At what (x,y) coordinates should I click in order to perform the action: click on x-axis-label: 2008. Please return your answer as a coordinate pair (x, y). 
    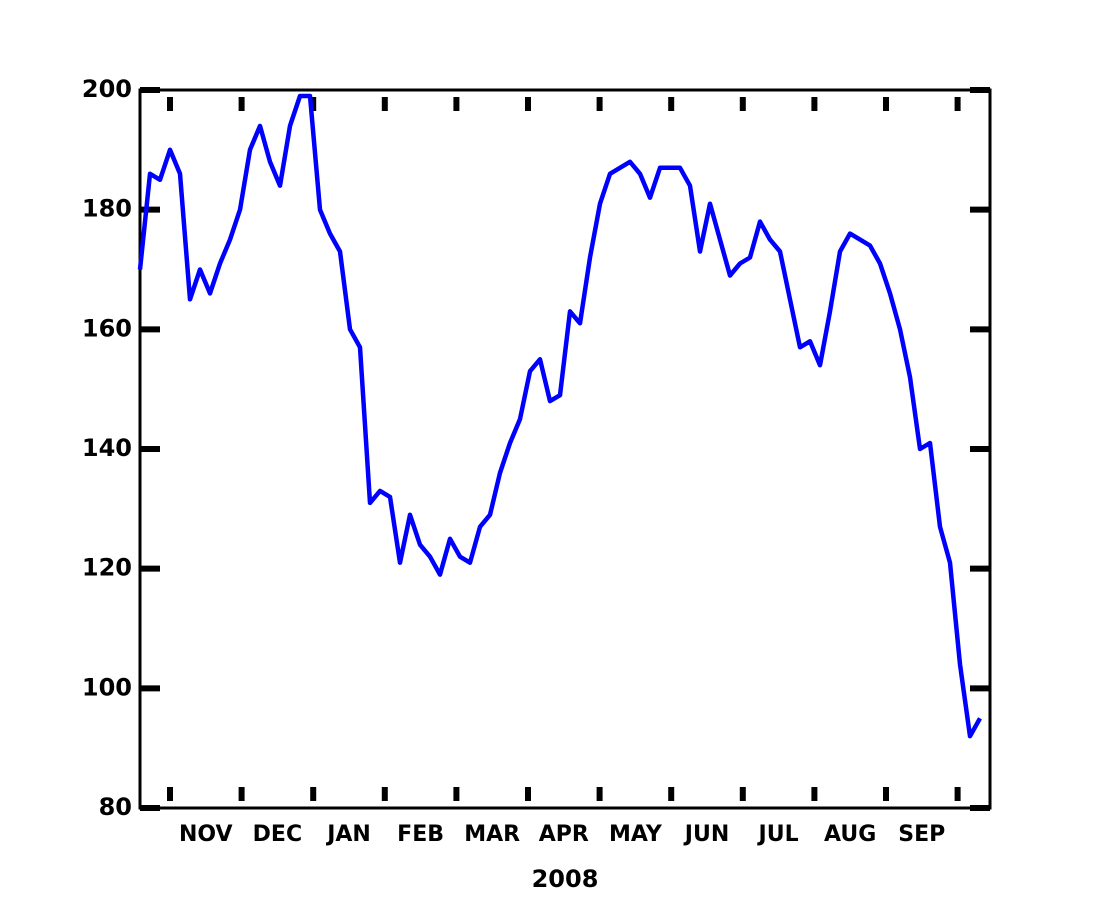
    Looking at the image, I should click on (565, 879).